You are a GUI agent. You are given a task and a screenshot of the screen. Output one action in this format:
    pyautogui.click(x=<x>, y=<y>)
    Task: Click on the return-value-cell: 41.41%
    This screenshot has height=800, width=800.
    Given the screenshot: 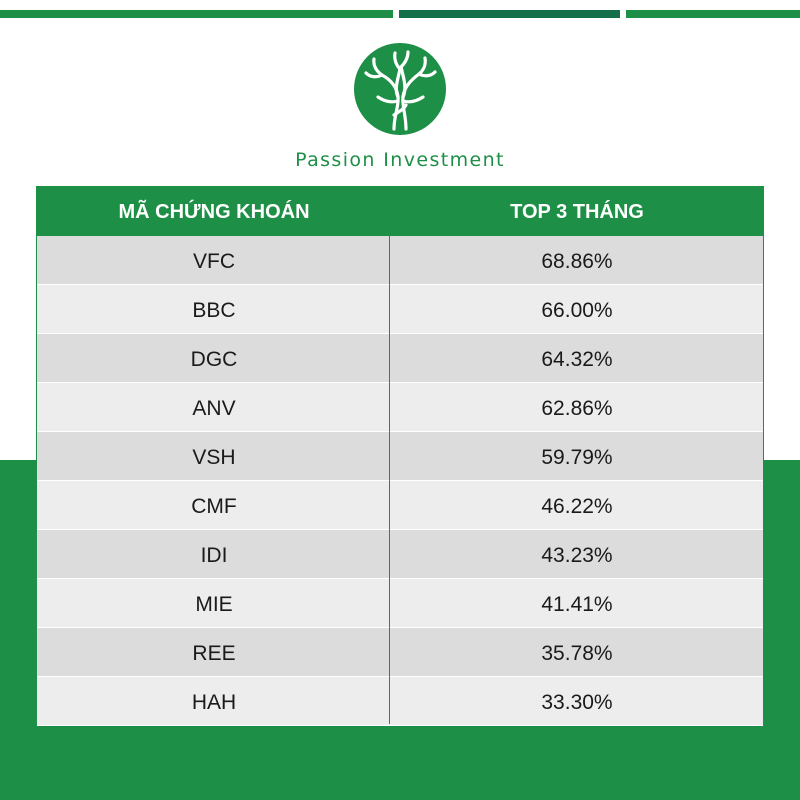 What is the action you would take?
    pyautogui.click(x=577, y=604)
    